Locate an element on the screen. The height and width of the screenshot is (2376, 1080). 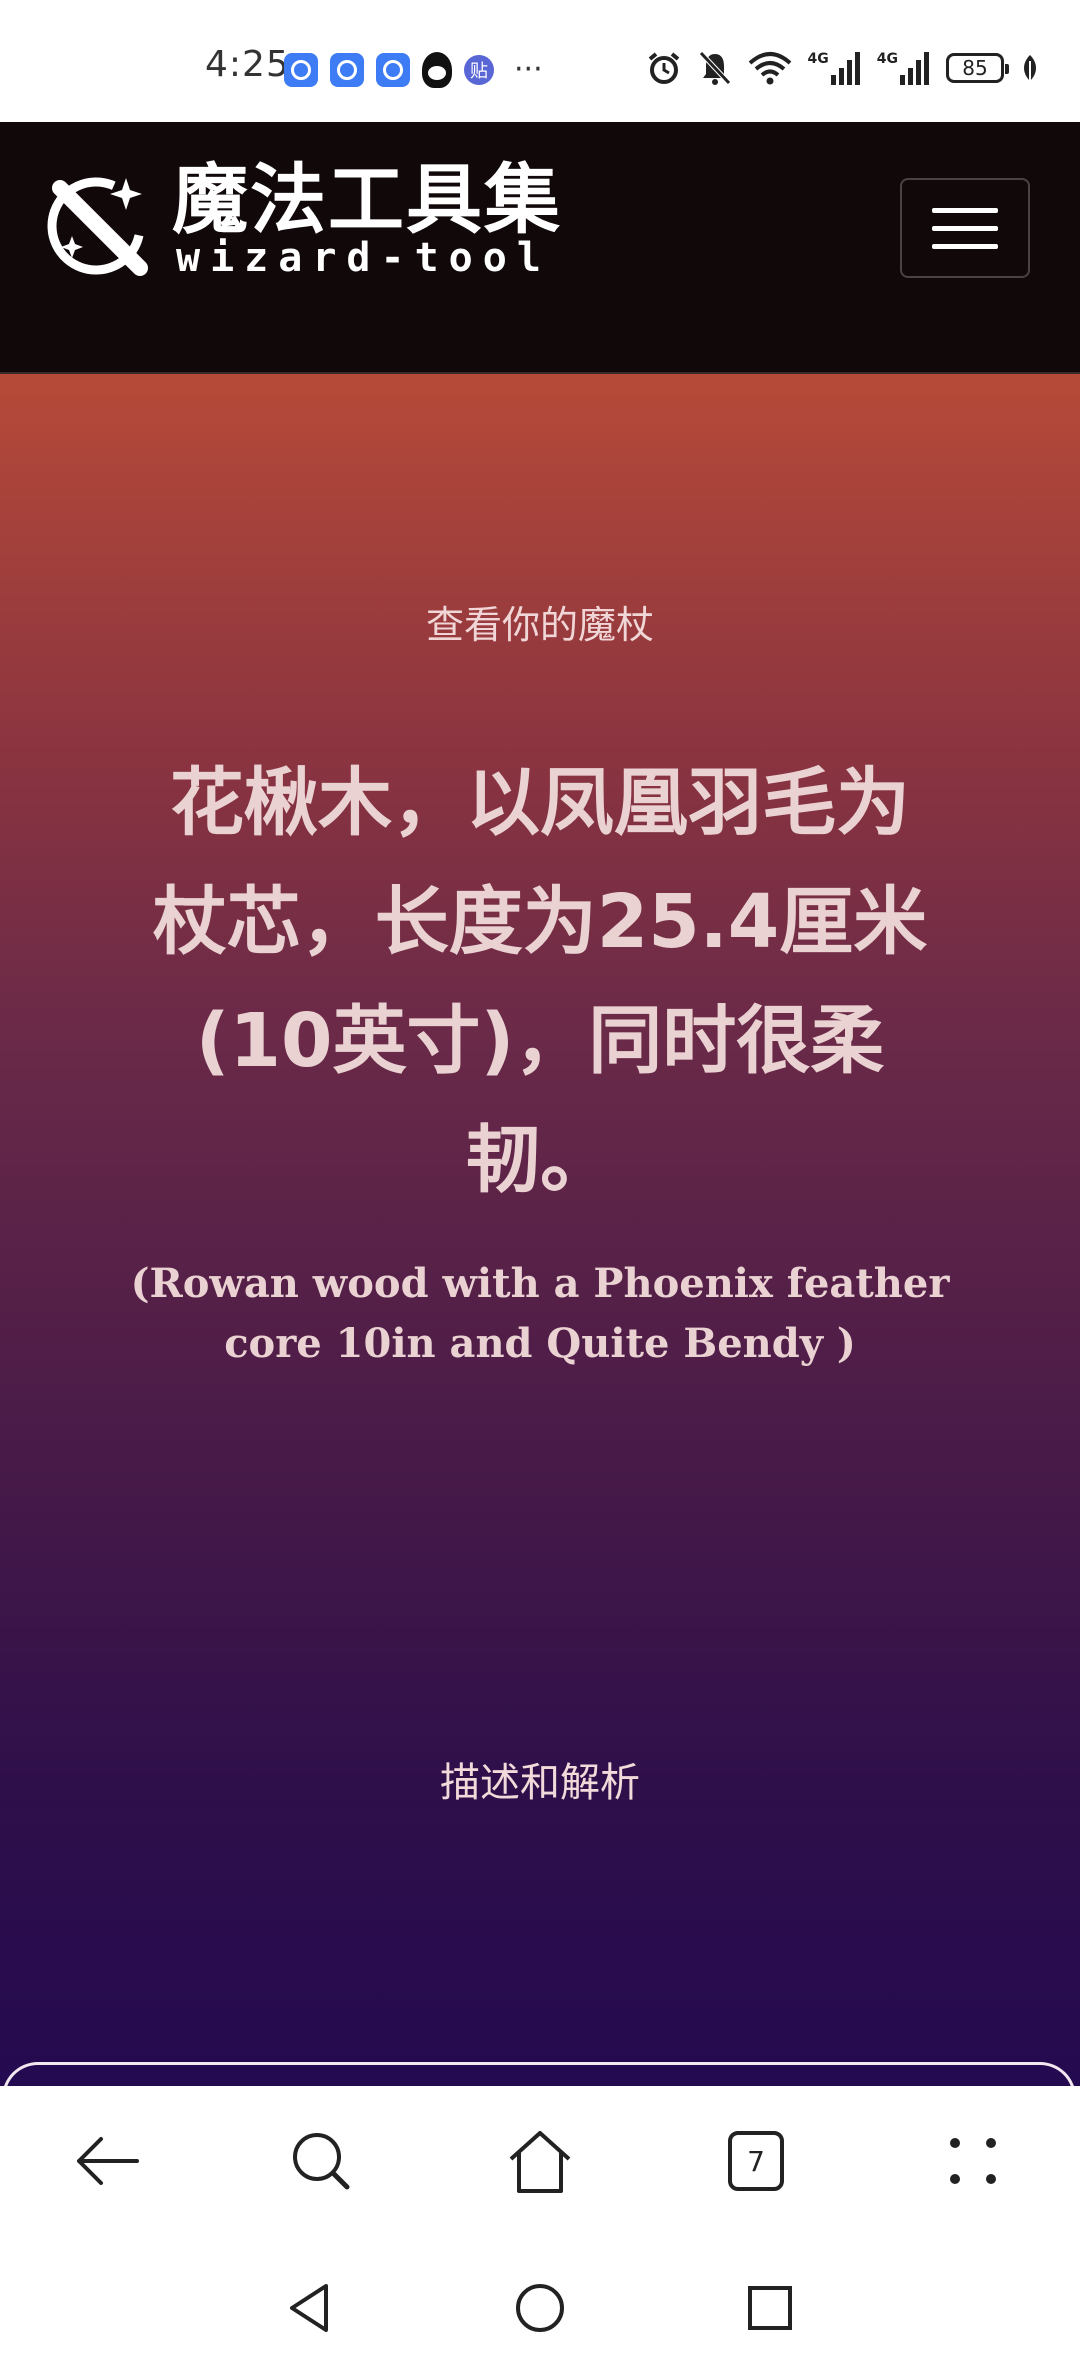
home-button is located at coordinates (540, 2161).